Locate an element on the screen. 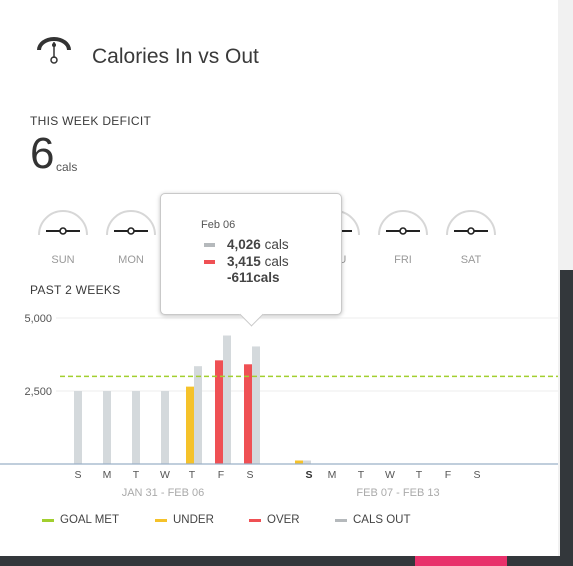  legend-goal-label: GOAL MET is located at coordinates (89, 520).